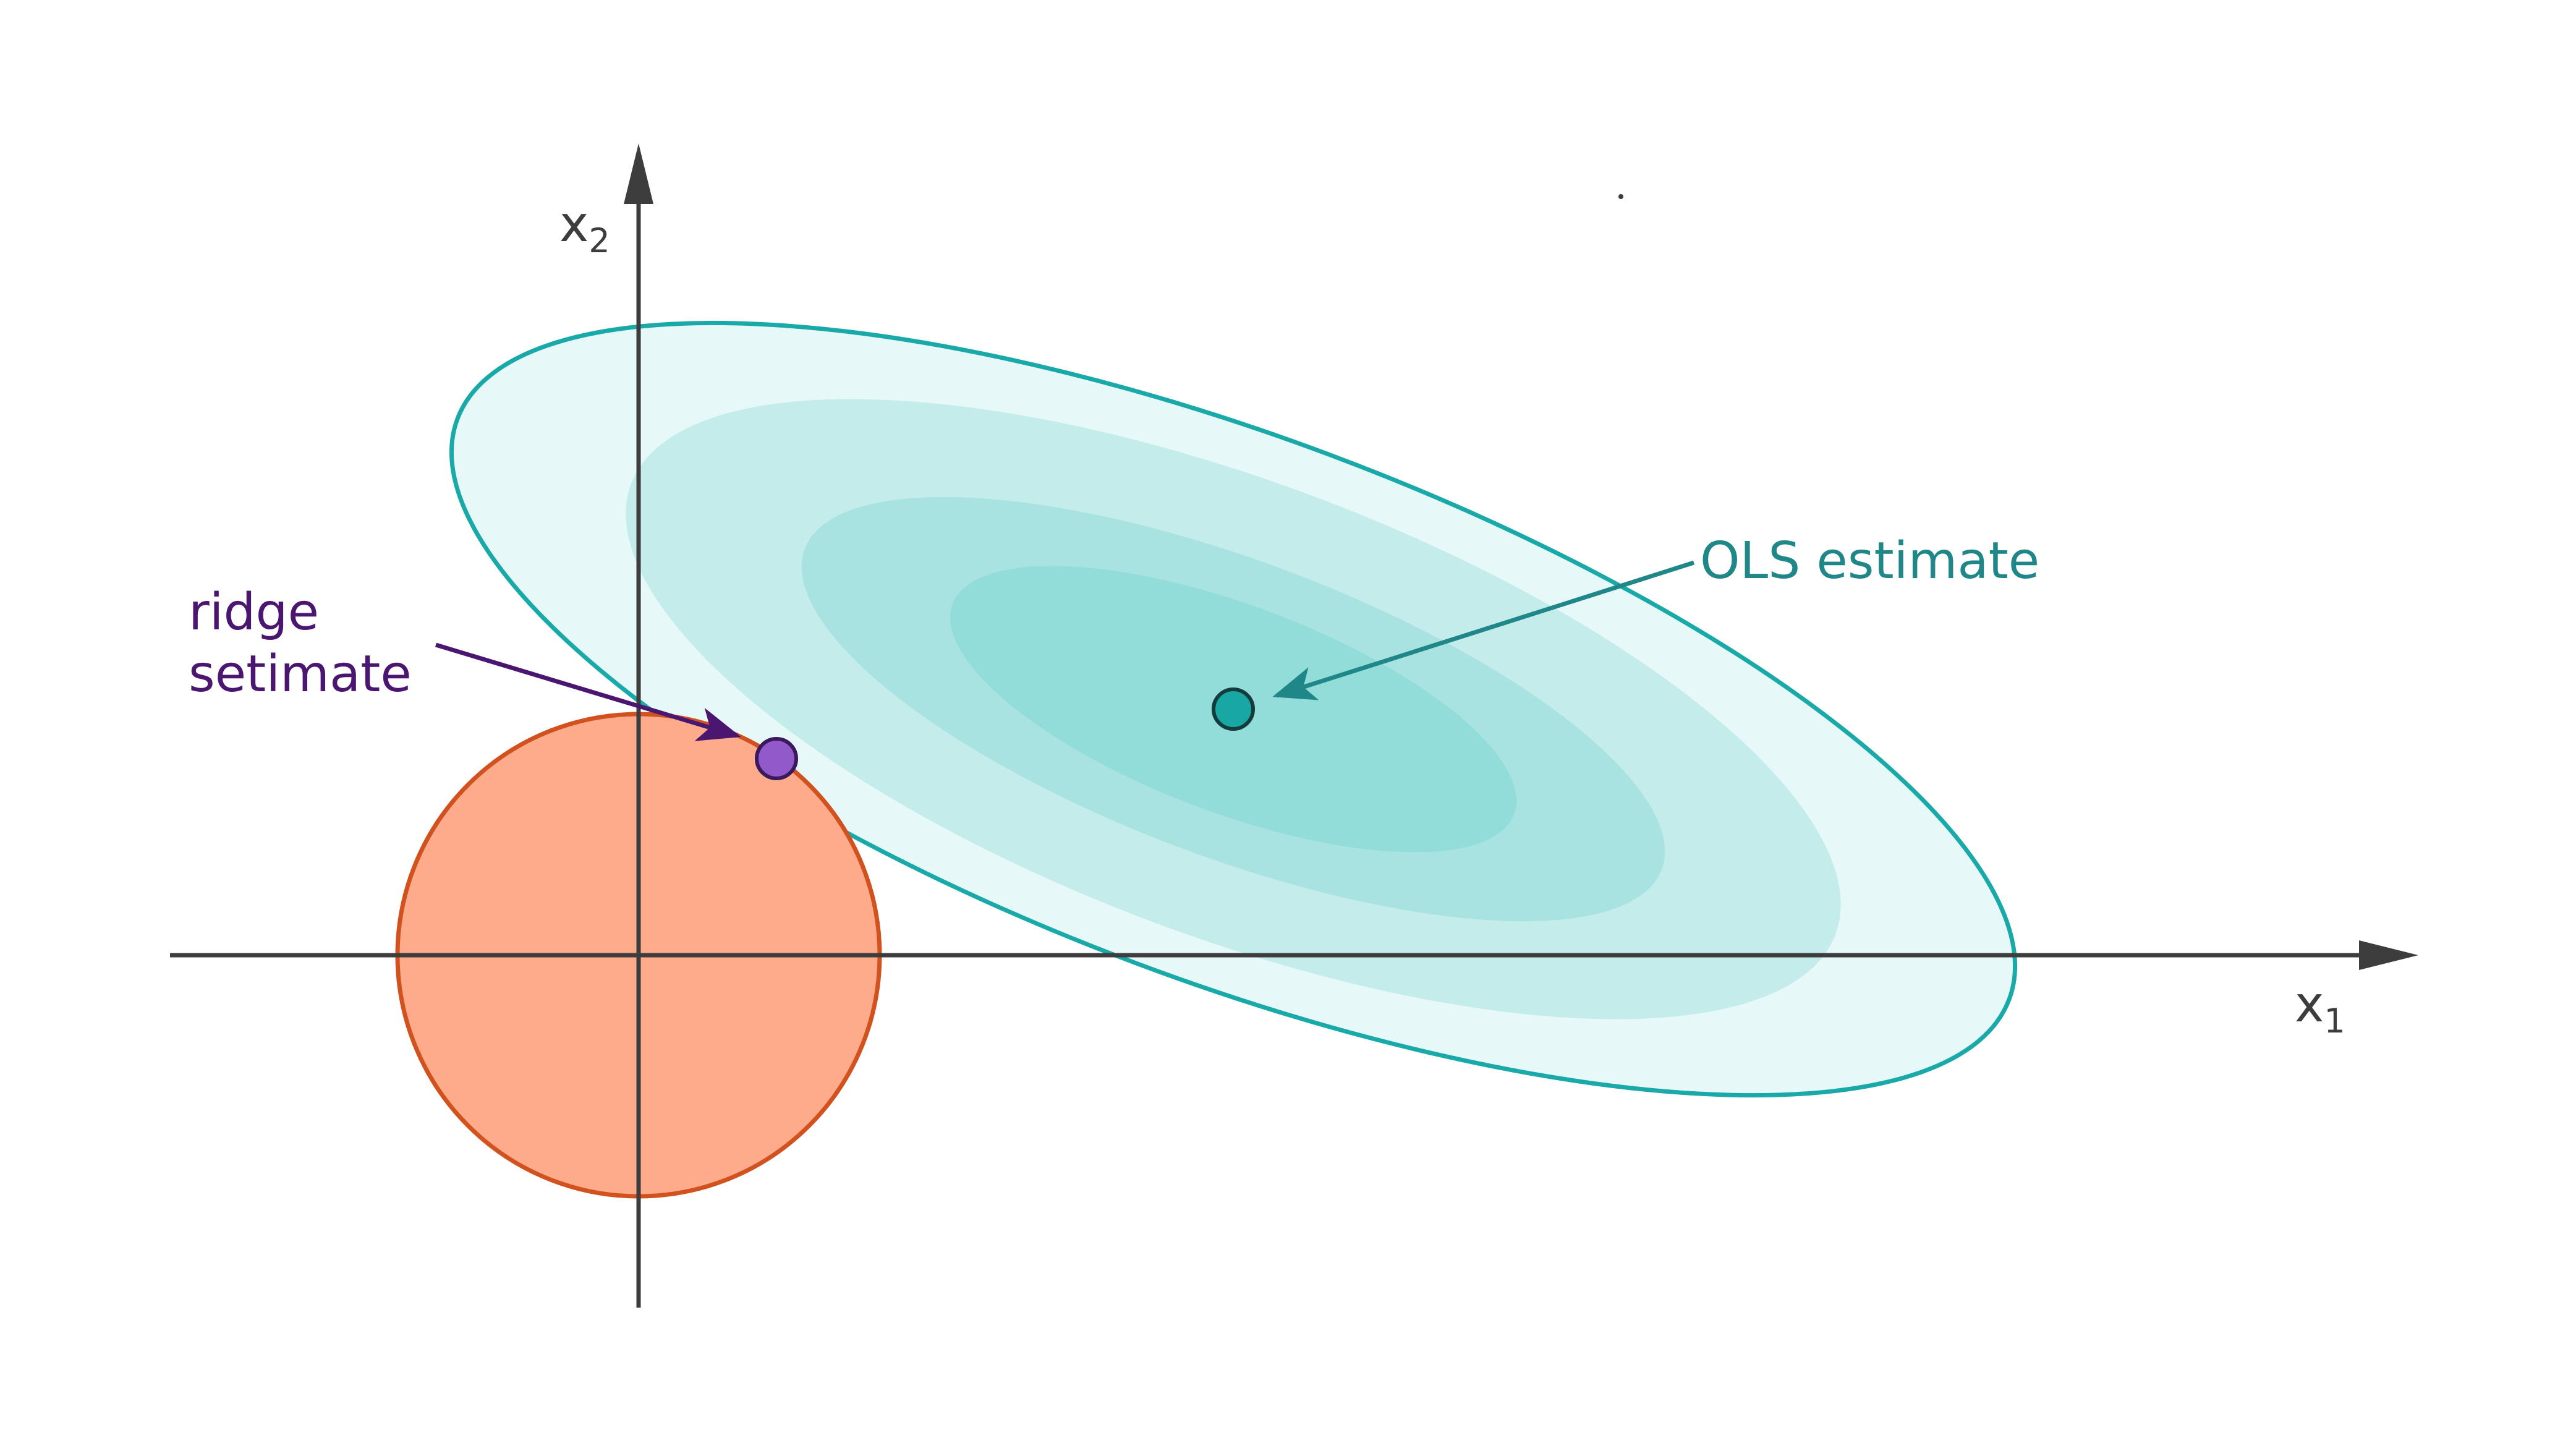 The height and width of the screenshot is (1443, 2576). Describe the element at coordinates (2388, 955) in the screenshot. I see `x-axis-arrowhead` at that location.